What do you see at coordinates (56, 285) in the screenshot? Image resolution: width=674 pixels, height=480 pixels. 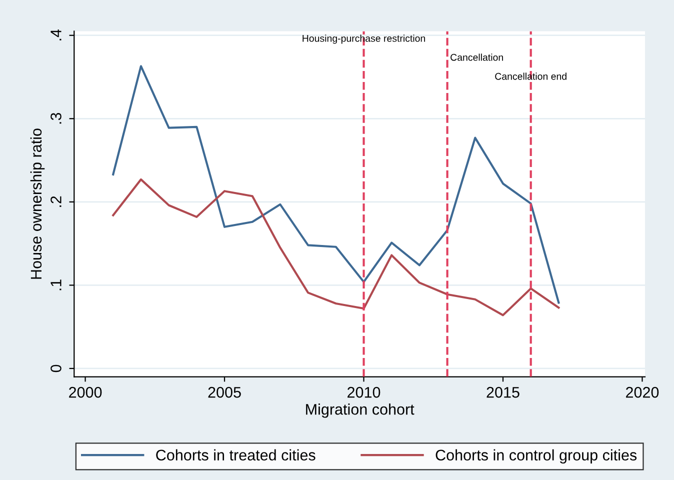 I see `y-tick-label: .1` at bounding box center [56, 285].